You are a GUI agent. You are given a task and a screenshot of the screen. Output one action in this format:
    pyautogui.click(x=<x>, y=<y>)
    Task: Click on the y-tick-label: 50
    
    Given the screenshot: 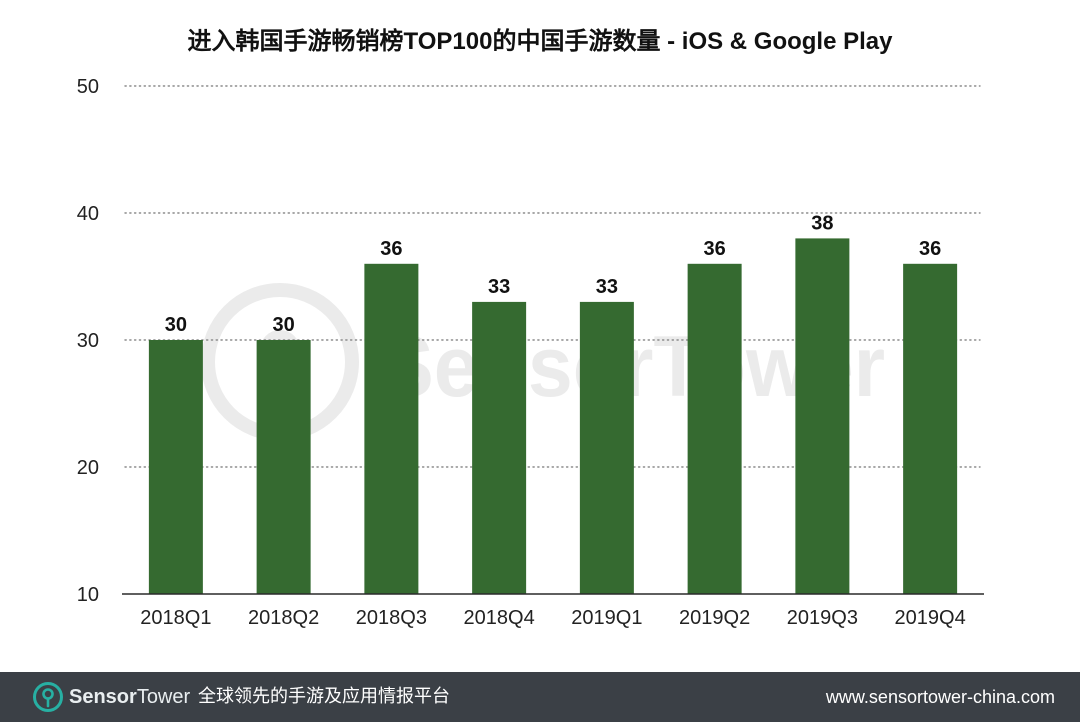 What is the action you would take?
    pyautogui.click(x=88, y=87)
    